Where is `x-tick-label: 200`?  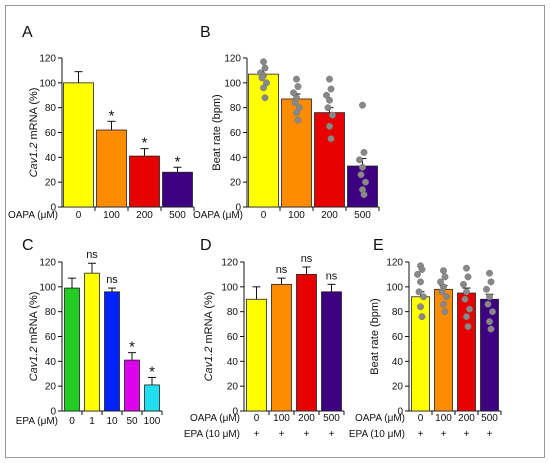 x-tick-label: 200 is located at coordinates (329, 215).